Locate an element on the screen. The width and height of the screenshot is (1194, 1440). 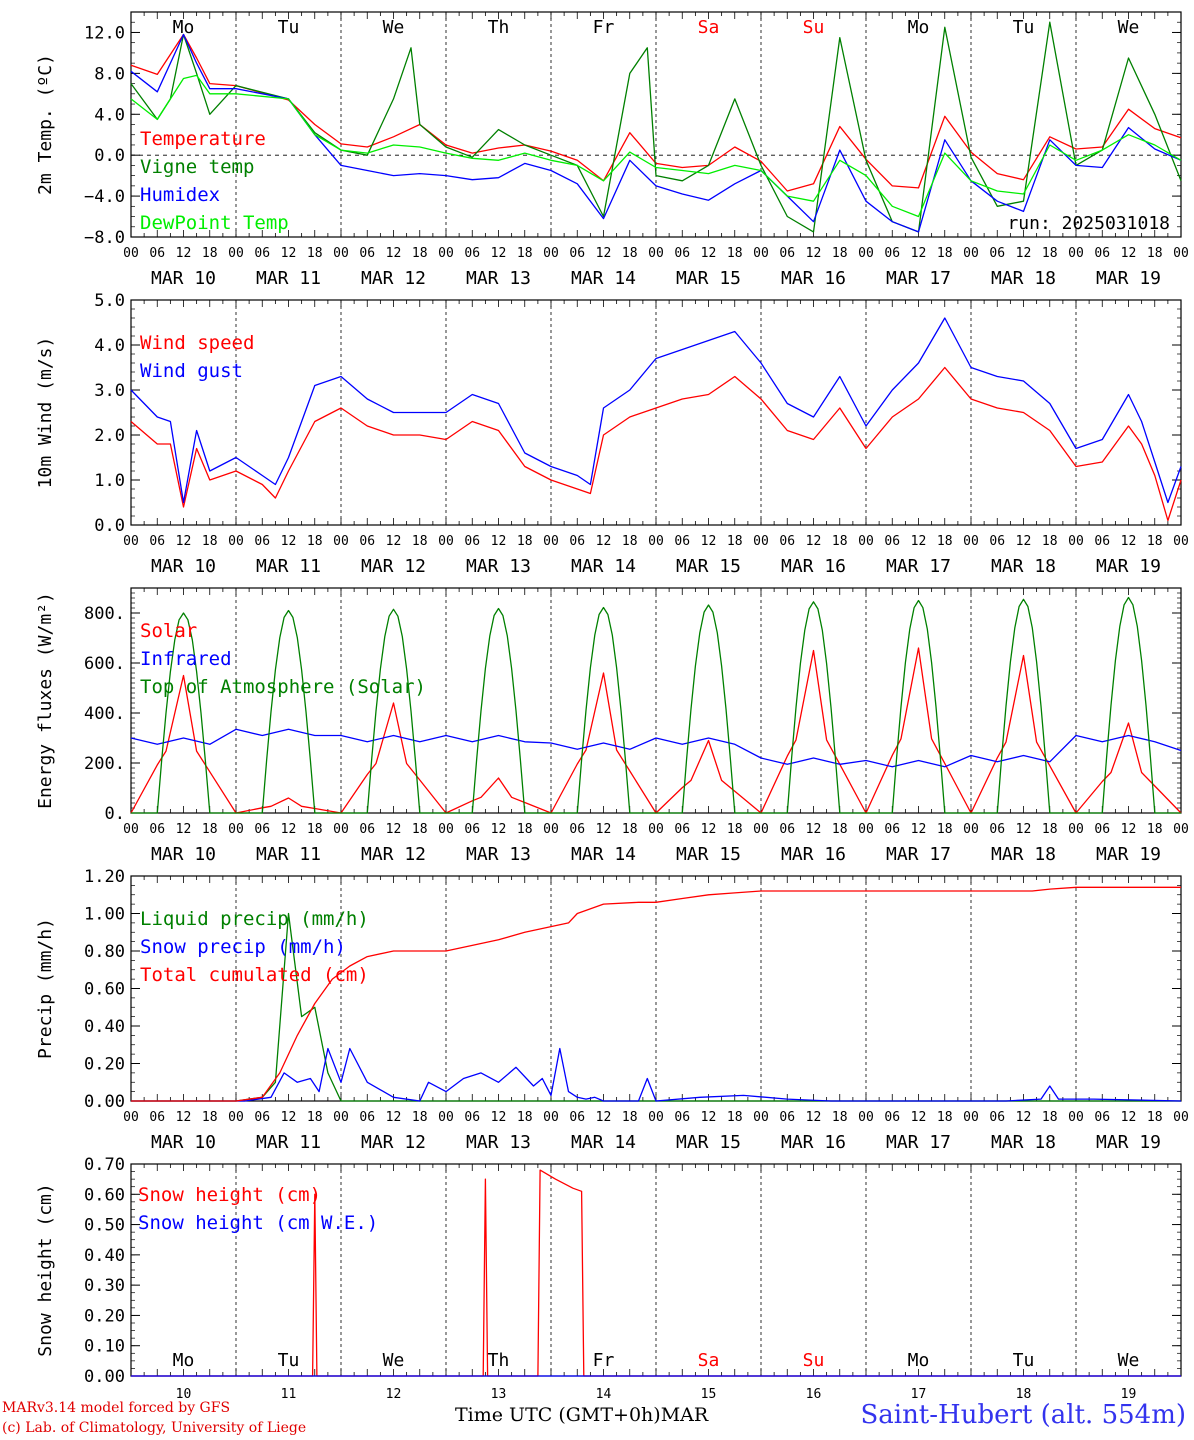
y-tick-label: 1.0 is located at coordinates (109, 481).